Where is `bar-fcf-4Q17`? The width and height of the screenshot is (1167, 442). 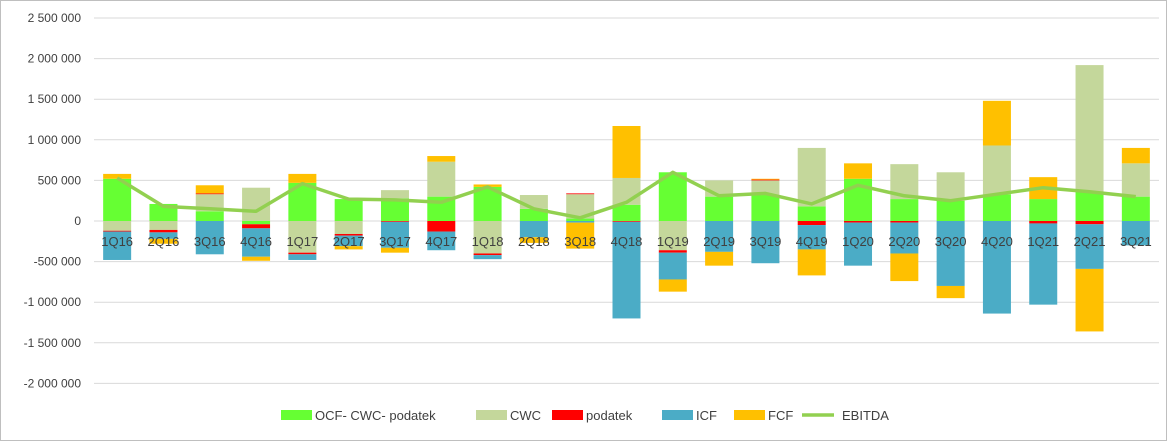
bar-fcf-4Q17 is located at coordinates (441, 159).